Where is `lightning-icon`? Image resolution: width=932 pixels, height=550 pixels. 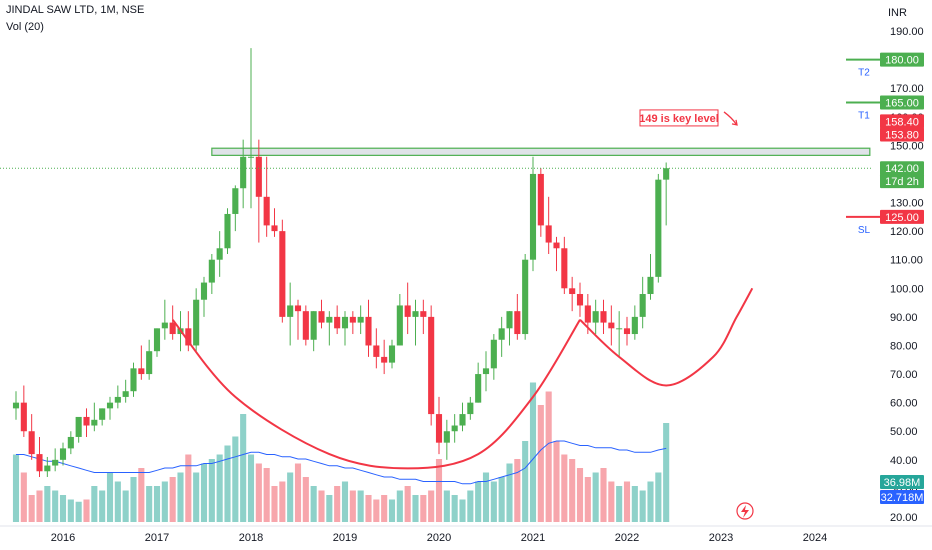
lightning-icon is located at coordinates (745, 511).